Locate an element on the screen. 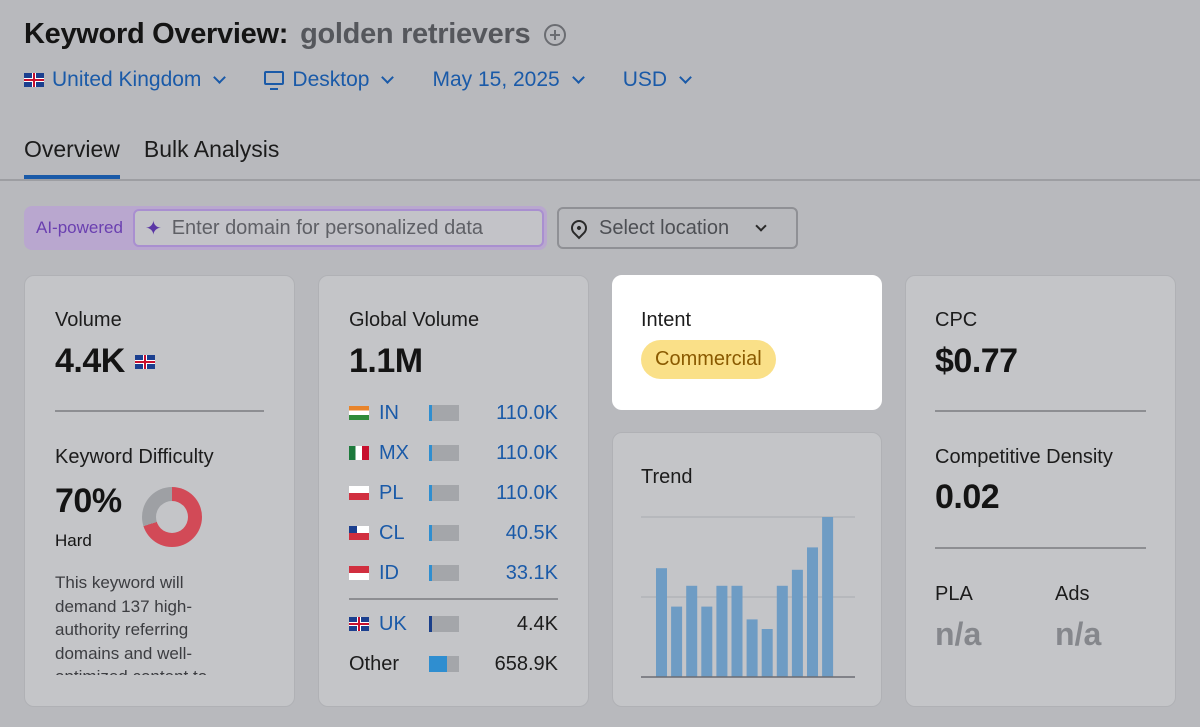 This screenshot has height=727, width=1200. mexico-flag-icon is located at coordinates (359, 453).